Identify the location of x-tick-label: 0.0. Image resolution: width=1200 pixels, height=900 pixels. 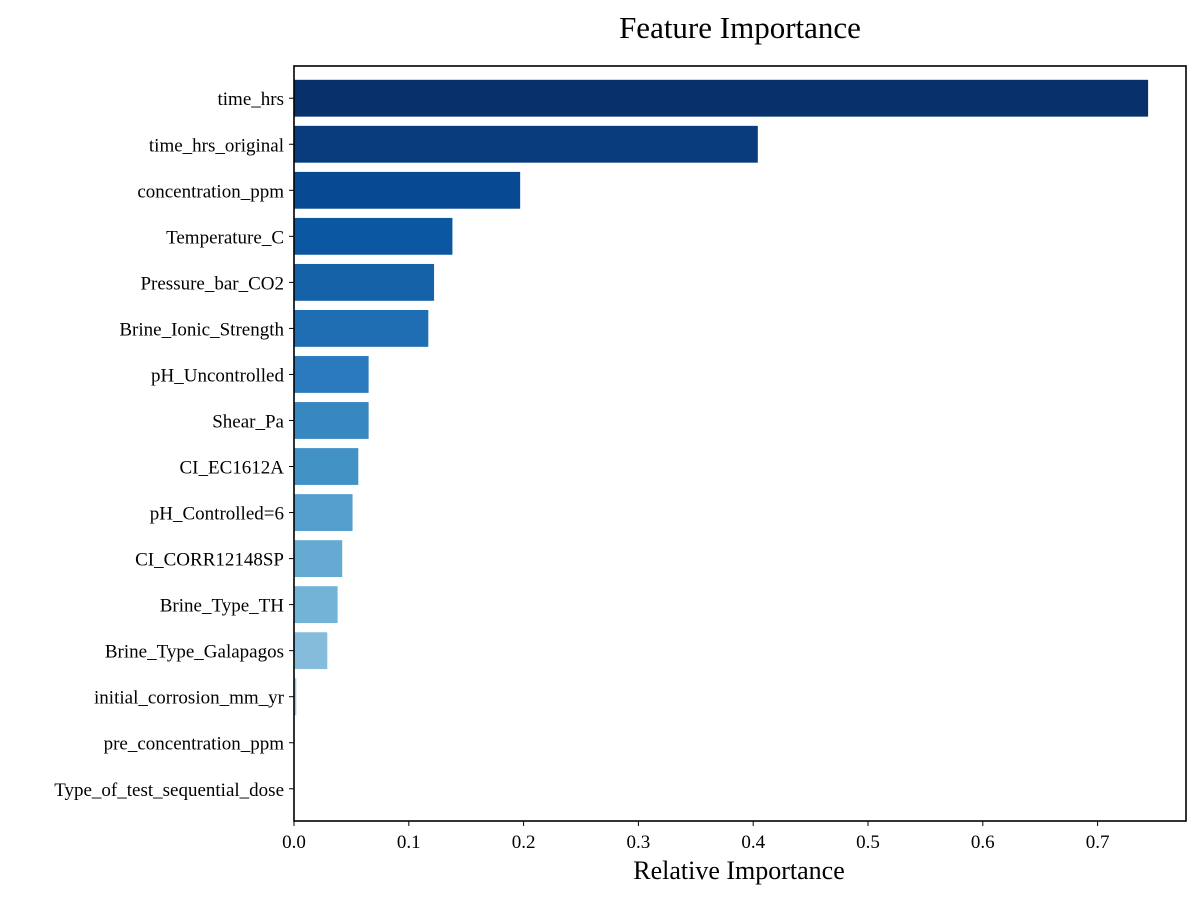
(294, 842).